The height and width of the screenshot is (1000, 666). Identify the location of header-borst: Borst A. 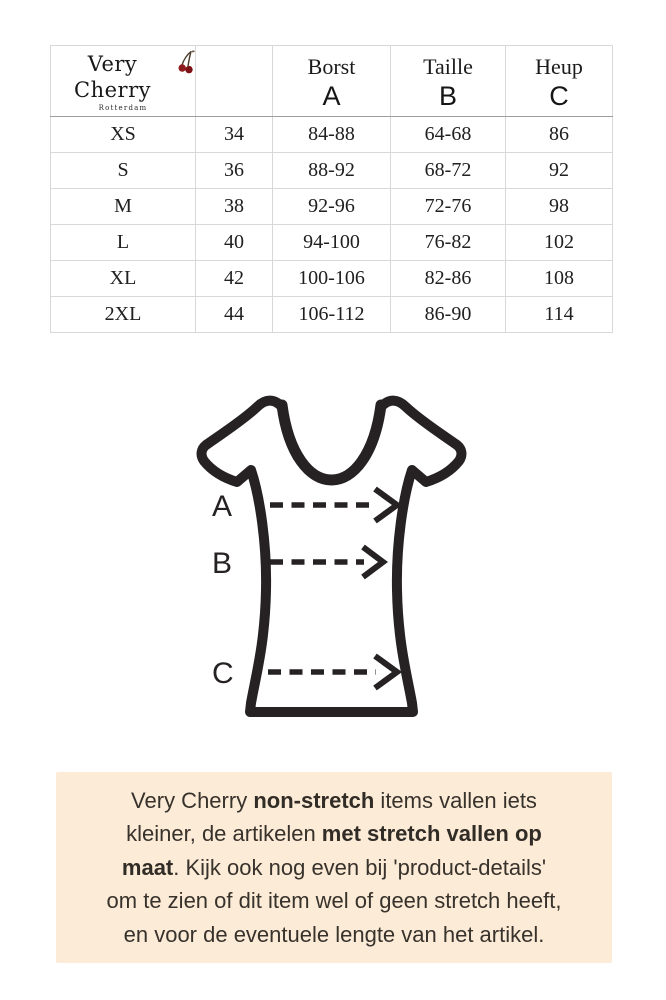
(331, 81).